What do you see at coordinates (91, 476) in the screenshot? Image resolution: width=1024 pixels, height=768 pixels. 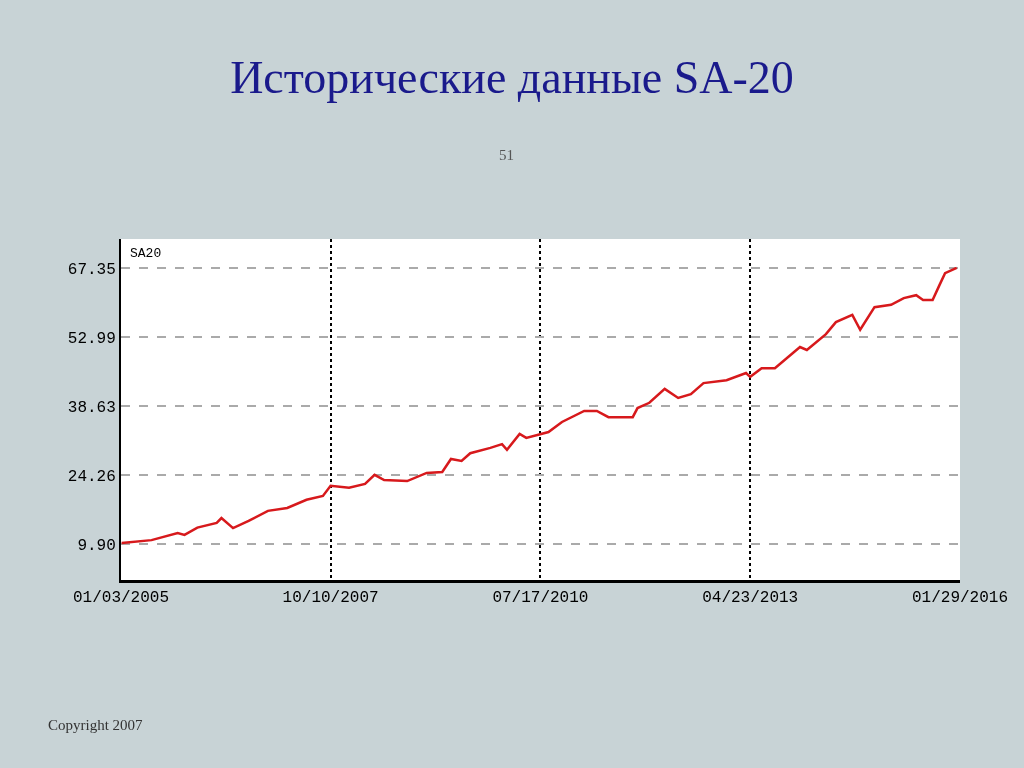 I see `y-tick-label: 24.26` at bounding box center [91, 476].